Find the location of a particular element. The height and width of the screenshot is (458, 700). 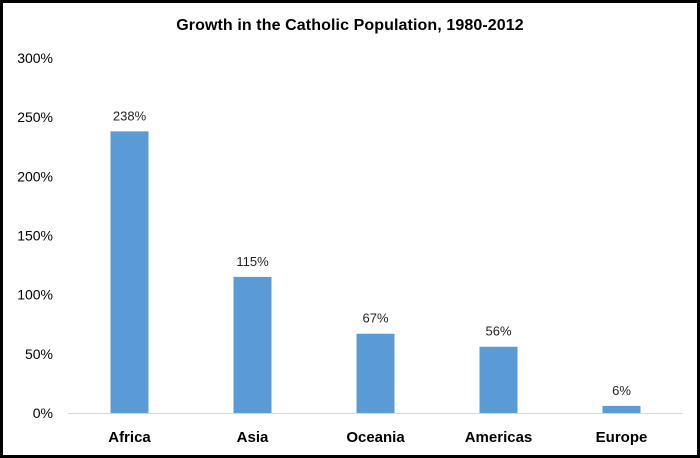

y-tick-label: 200% is located at coordinates (35, 176).